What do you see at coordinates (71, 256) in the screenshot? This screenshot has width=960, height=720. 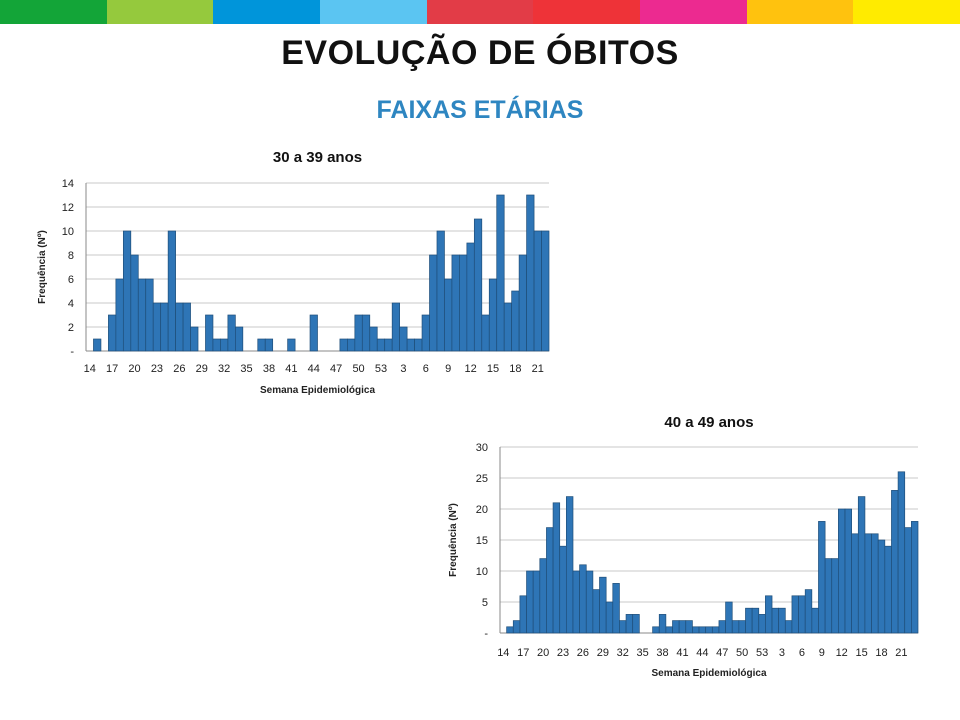 I see `y-tick-label: 8` at bounding box center [71, 256].